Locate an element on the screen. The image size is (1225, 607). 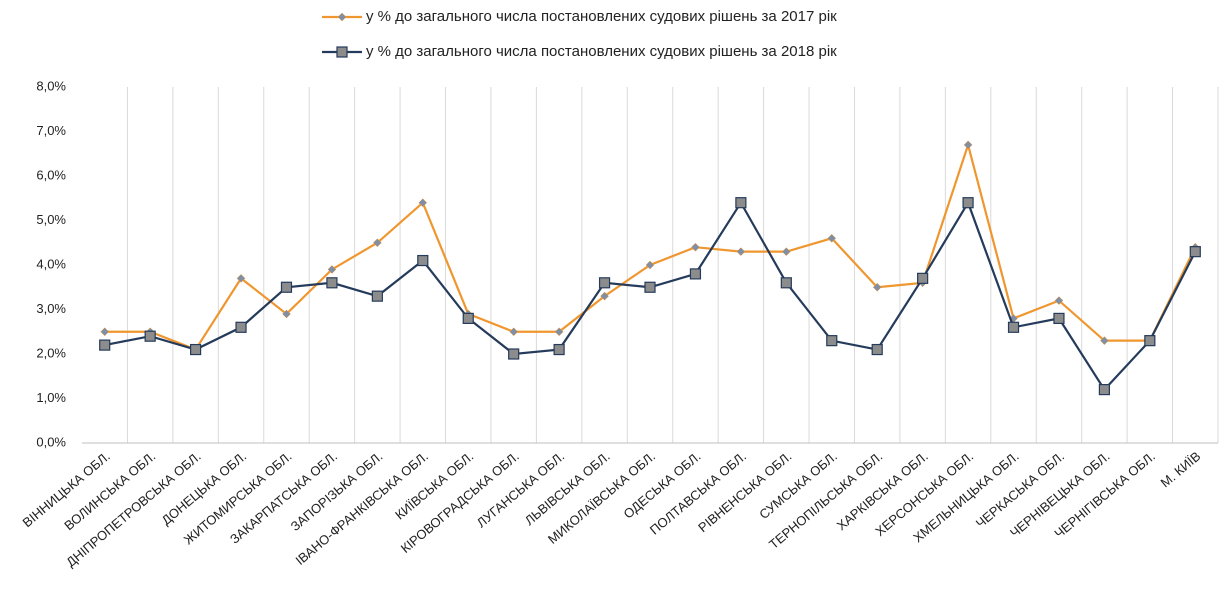
x-tick-label: ОДЕСЬКА ОБЛ. is located at coordinates (661, 484).